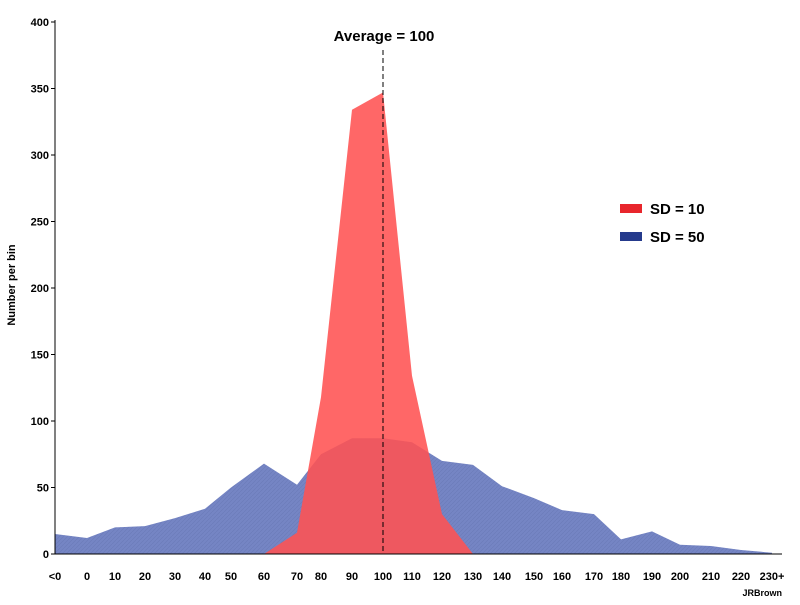 This screenshot has width=800, height=605. Describe the element at coordinates (40, 422) in the screenshot. I see `y-tick-label: 100` at that location.